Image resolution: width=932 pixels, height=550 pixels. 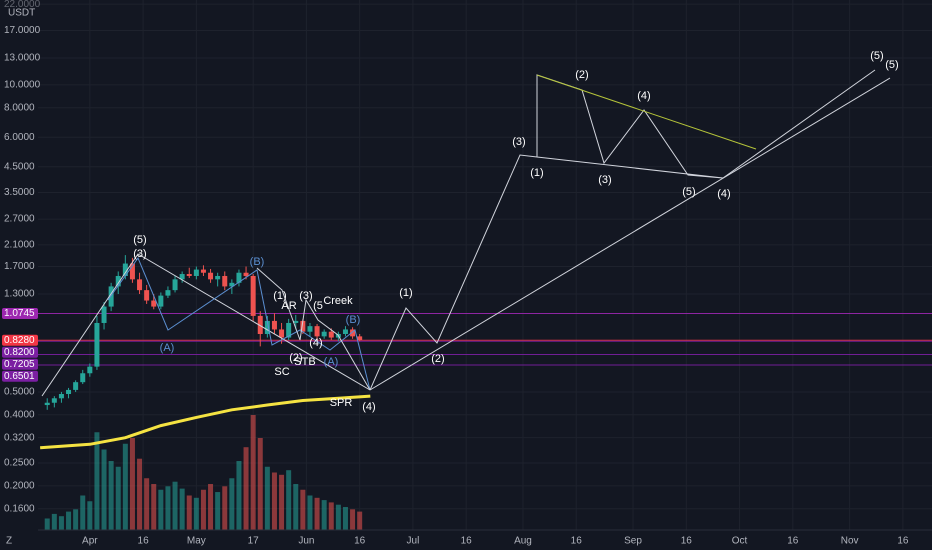 What do you see at coordinates (19, 340) in the screenshot?
I see `price-tag-label: 0.8280` at bounding box center [19, 340].